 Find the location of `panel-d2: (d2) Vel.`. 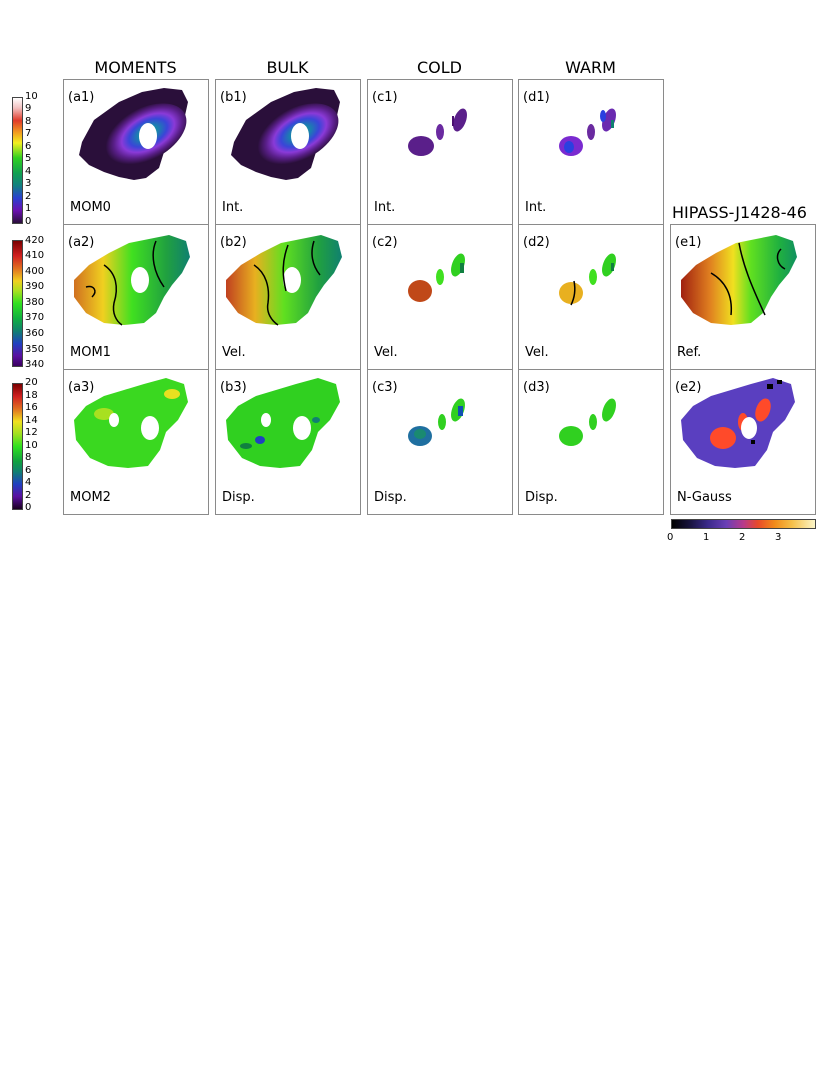

panel-d2: (d2) Vel. is located at coordinates (591, 297).